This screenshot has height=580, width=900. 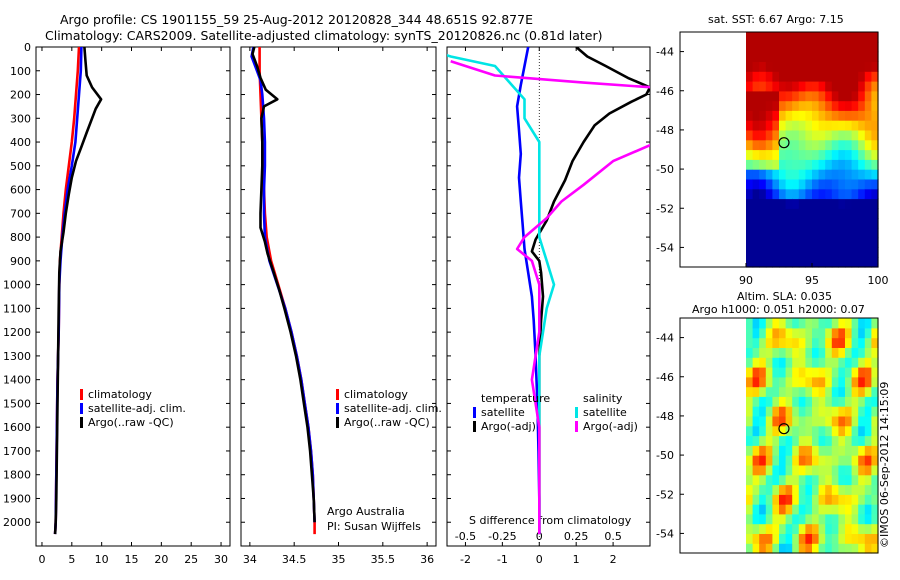 I want to click on y-tick-label: 1700, so click(x=17, y=451).